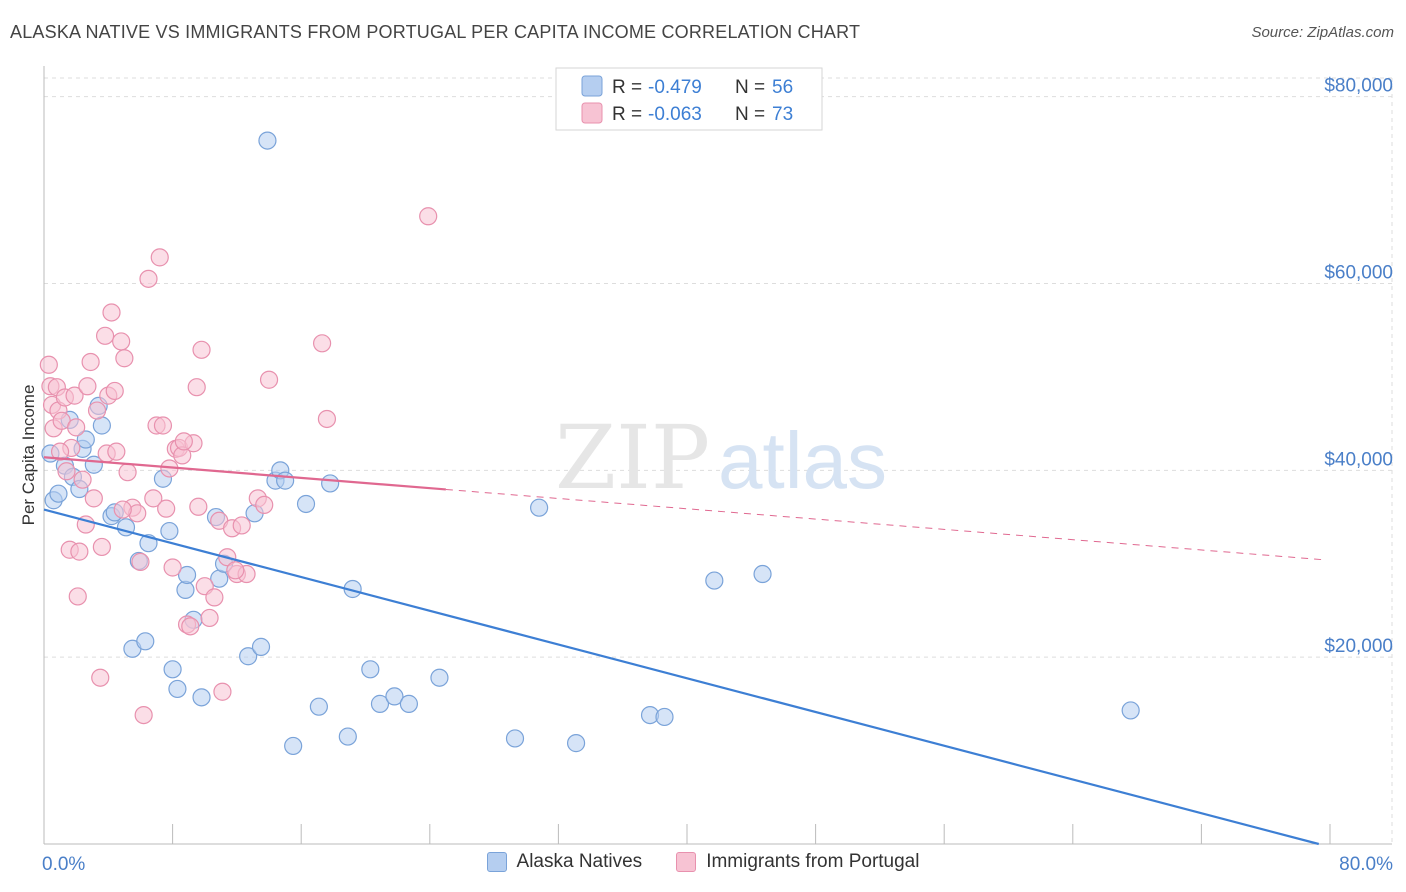 The width and height of the screenshot is (1406, 892). Describe the element at coordinates (592, 86) in the screenshot. I see `stats-swatch-blue` at that location.